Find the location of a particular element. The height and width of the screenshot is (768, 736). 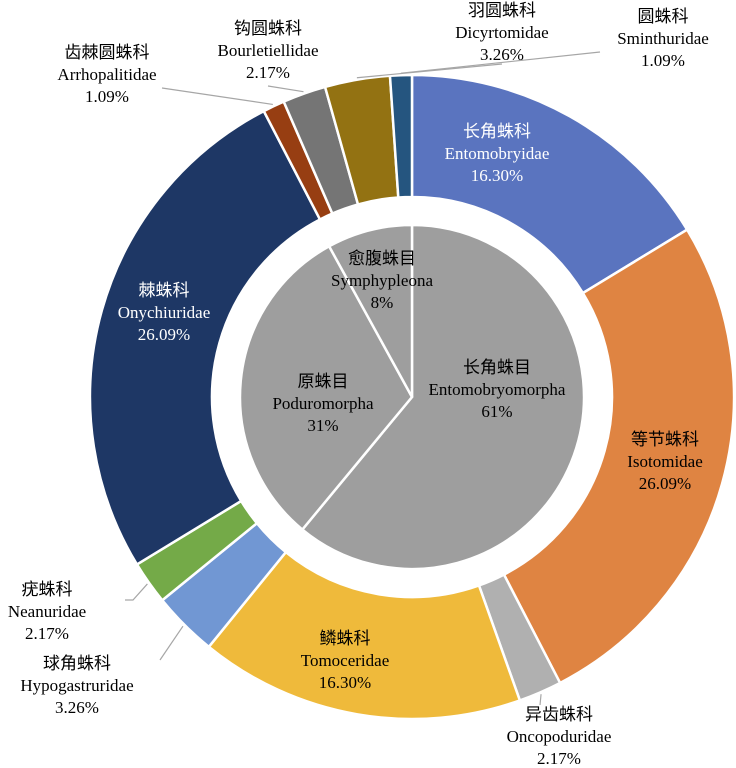

label-line: 球角蛛科 is located at coordinates (77, 663).